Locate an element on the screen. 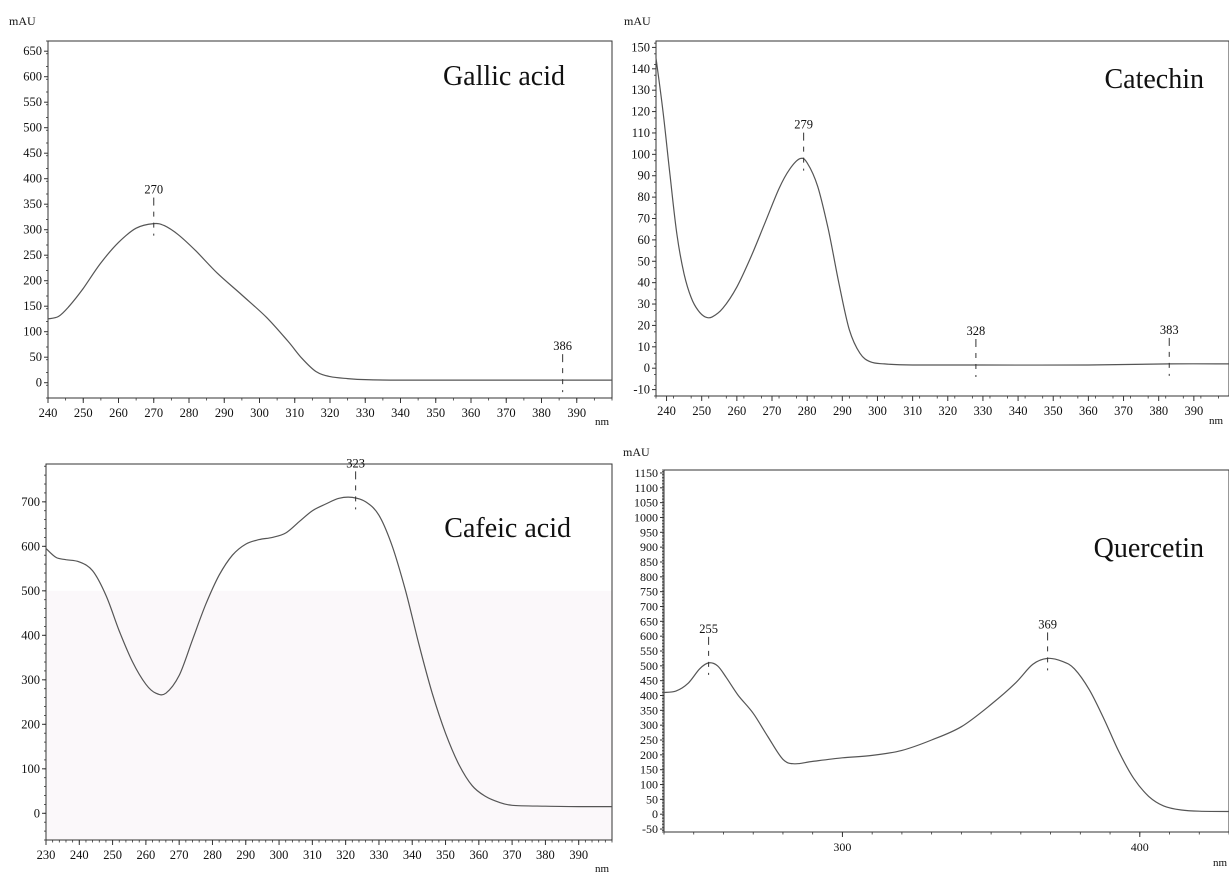  y-tick-label: 0 is located at coordinates (655, 814).